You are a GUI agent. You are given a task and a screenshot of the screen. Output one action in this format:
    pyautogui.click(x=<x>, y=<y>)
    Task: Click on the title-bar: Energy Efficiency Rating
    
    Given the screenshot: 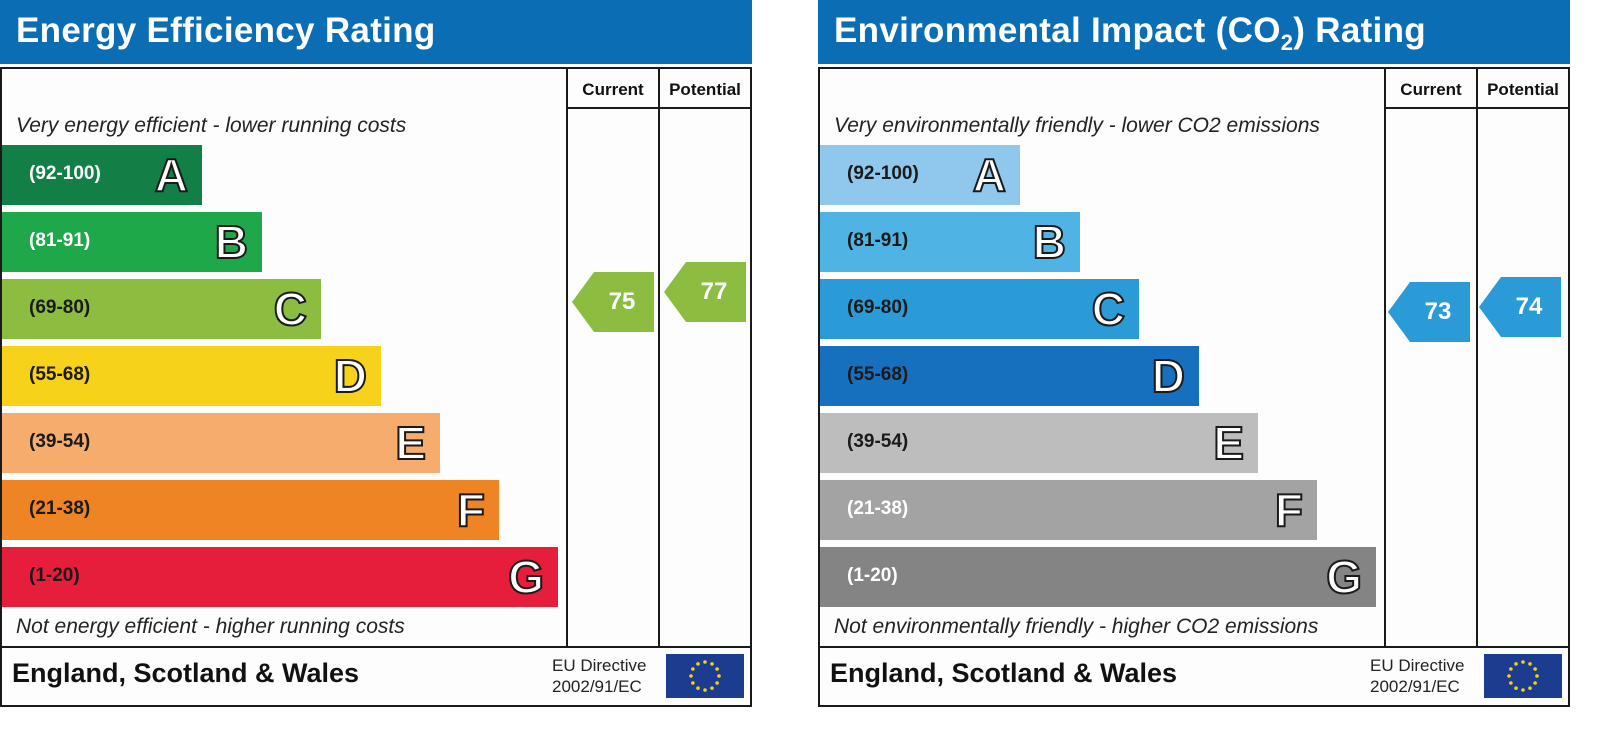 What is the action you would take?
    pyautogui.click(x=376, y=32)
    